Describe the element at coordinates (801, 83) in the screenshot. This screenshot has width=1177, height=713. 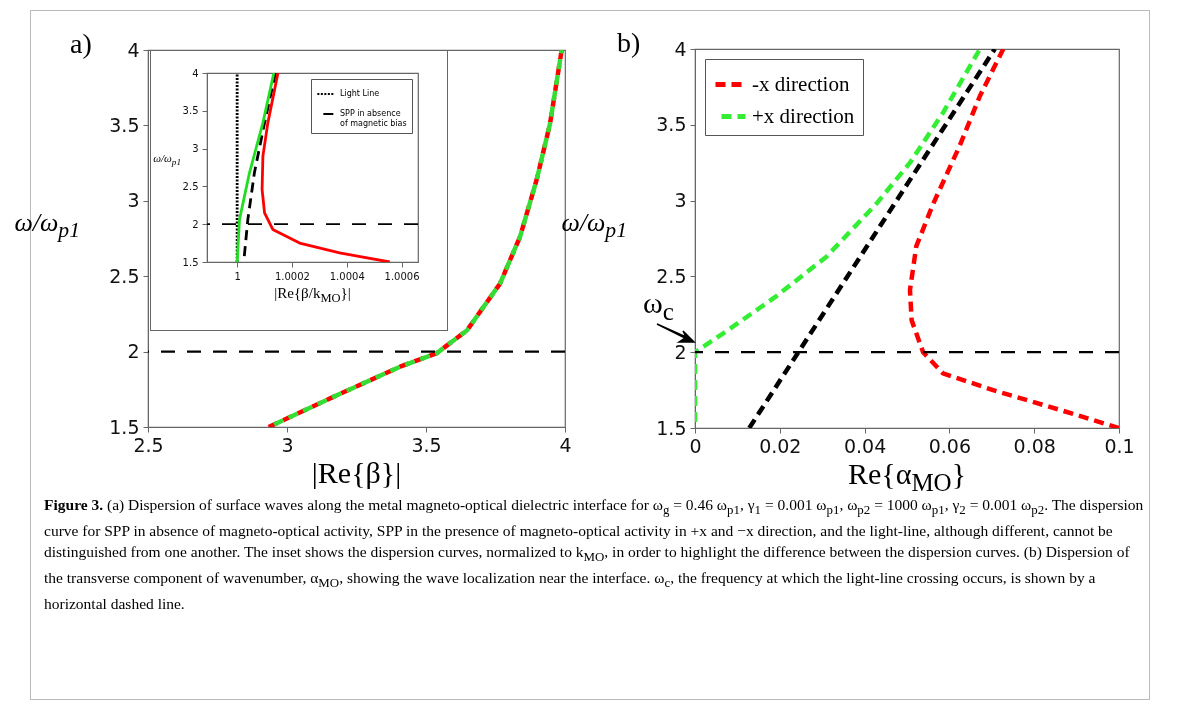
I see `legend-label: -x direction` at that location.